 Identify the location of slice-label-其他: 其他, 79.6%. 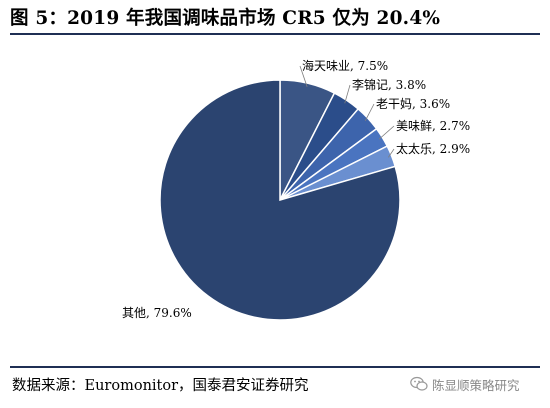
(157, 313).